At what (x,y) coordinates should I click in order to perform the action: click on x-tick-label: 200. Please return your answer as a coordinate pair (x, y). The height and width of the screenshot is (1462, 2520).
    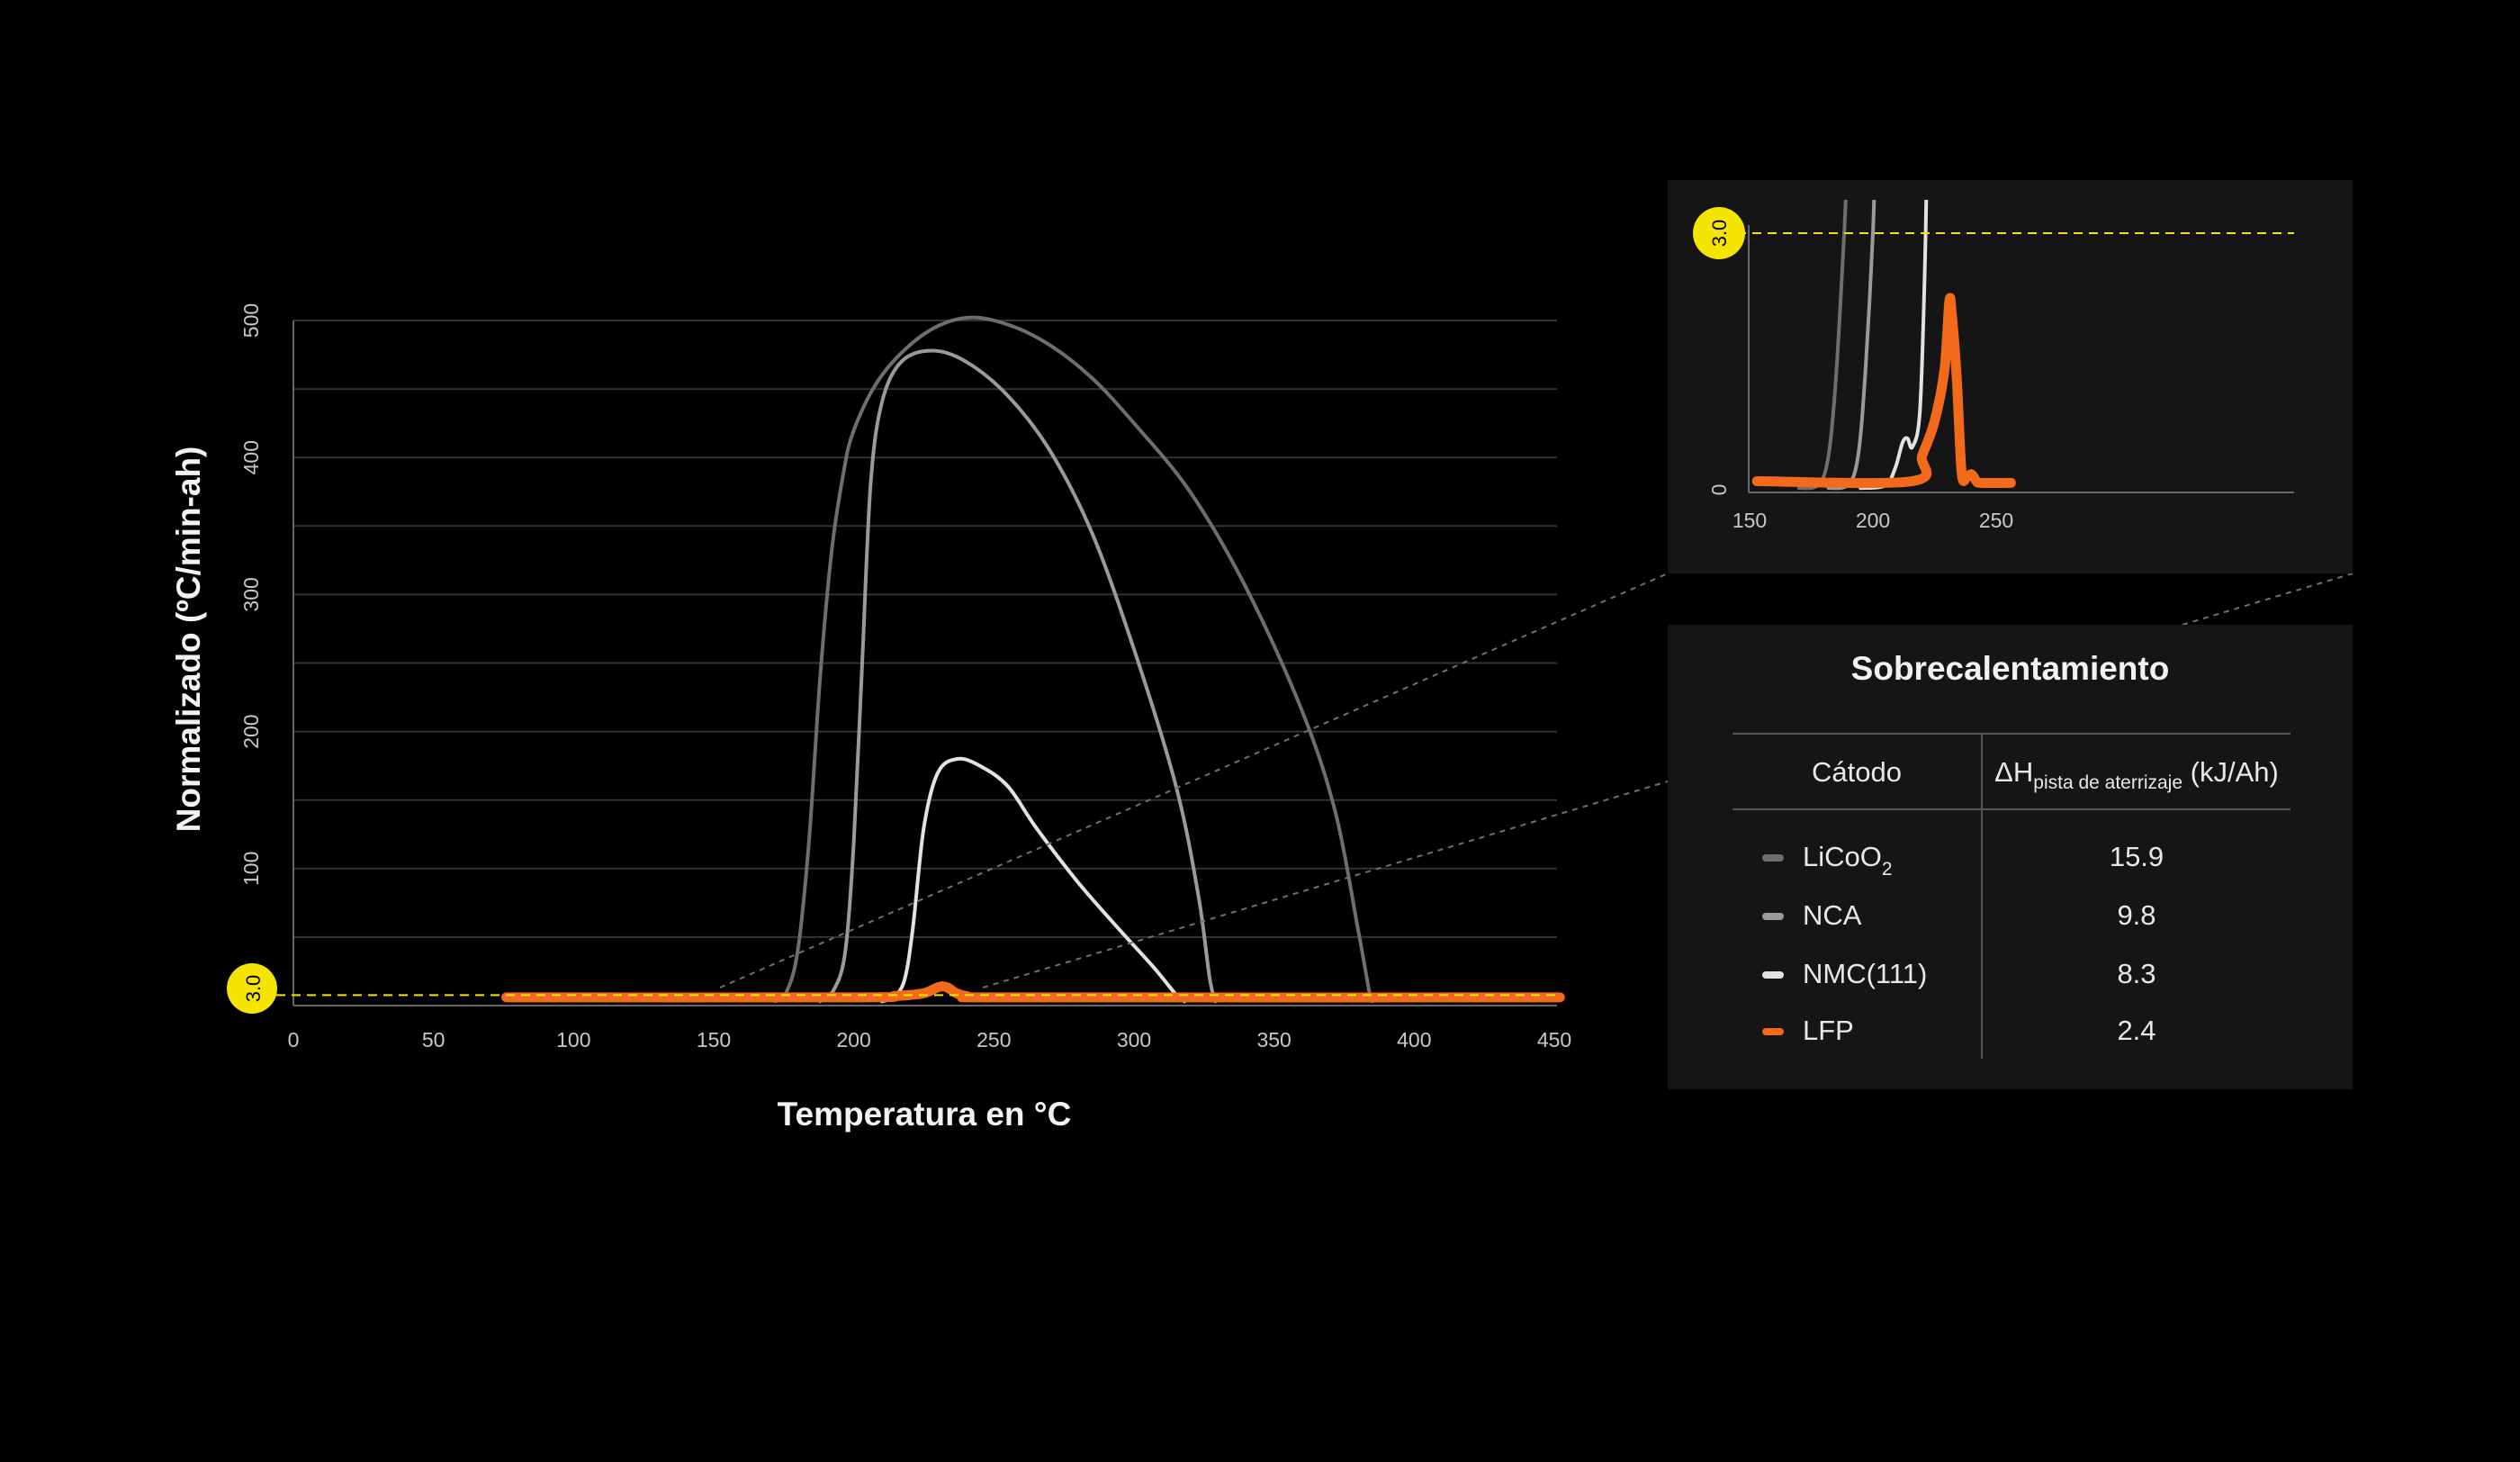
    Looking at the image, I should click on (853, 1039).